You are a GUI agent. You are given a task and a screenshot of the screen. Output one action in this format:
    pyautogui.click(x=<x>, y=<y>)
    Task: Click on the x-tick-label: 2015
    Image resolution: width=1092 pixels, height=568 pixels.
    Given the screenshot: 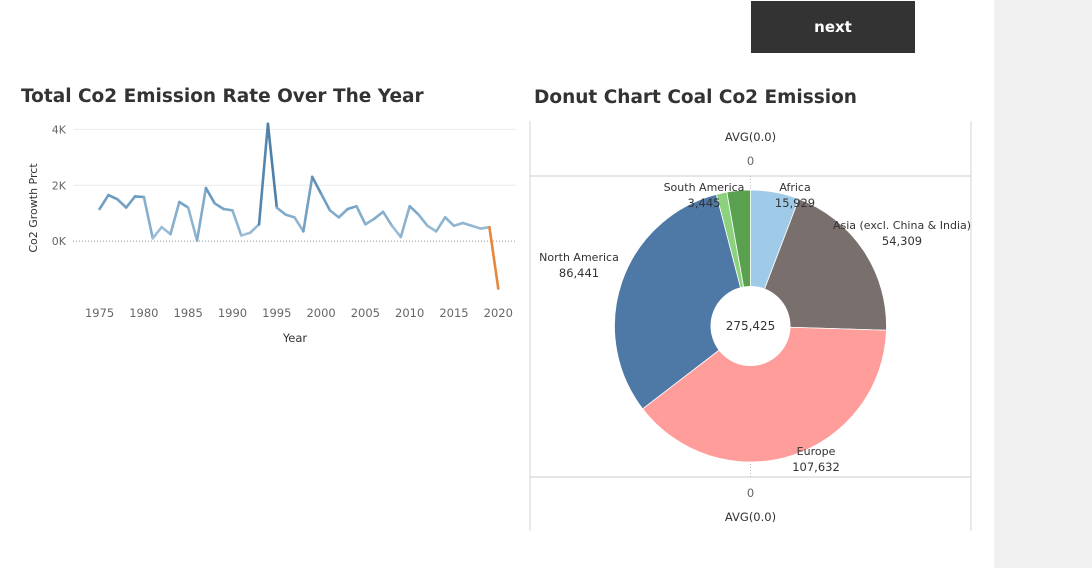 What is the action you would take?
    pyautogui.click(x=453, y=313)
    